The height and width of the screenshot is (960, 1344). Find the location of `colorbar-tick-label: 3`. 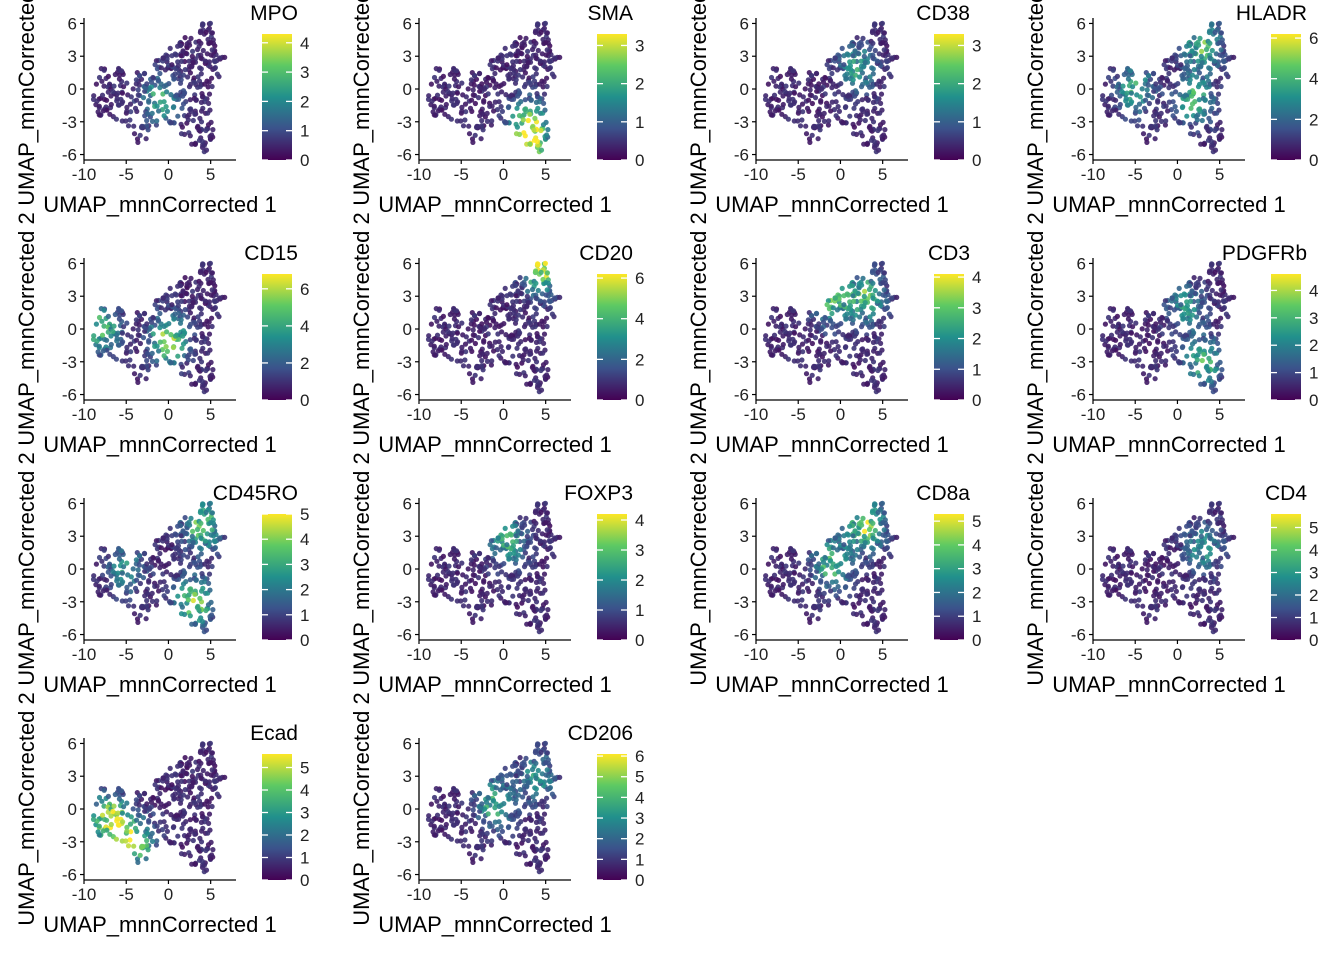

colorbar-tick-label: 3 is located at coordinates (639, 45).